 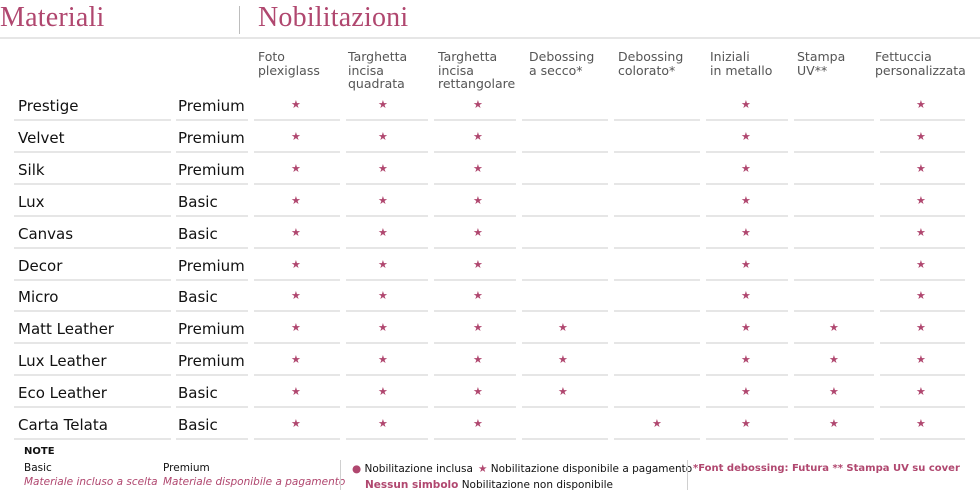 I want to click on column-header-4: Debossing a secco*, so click(x=561, y=63).